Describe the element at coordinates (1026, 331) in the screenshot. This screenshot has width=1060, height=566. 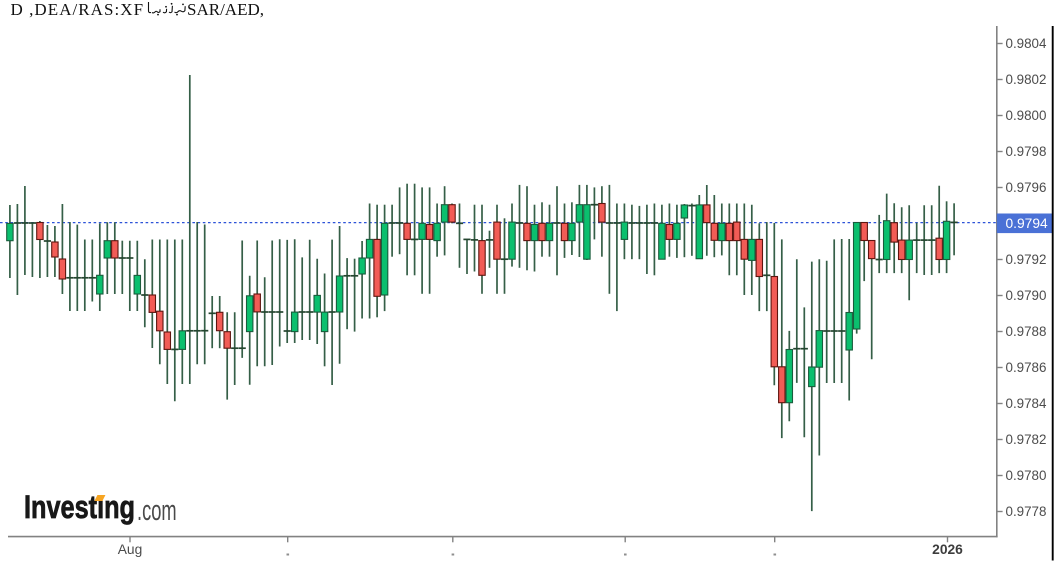
I see `svg-text: 0.9788` at that location.